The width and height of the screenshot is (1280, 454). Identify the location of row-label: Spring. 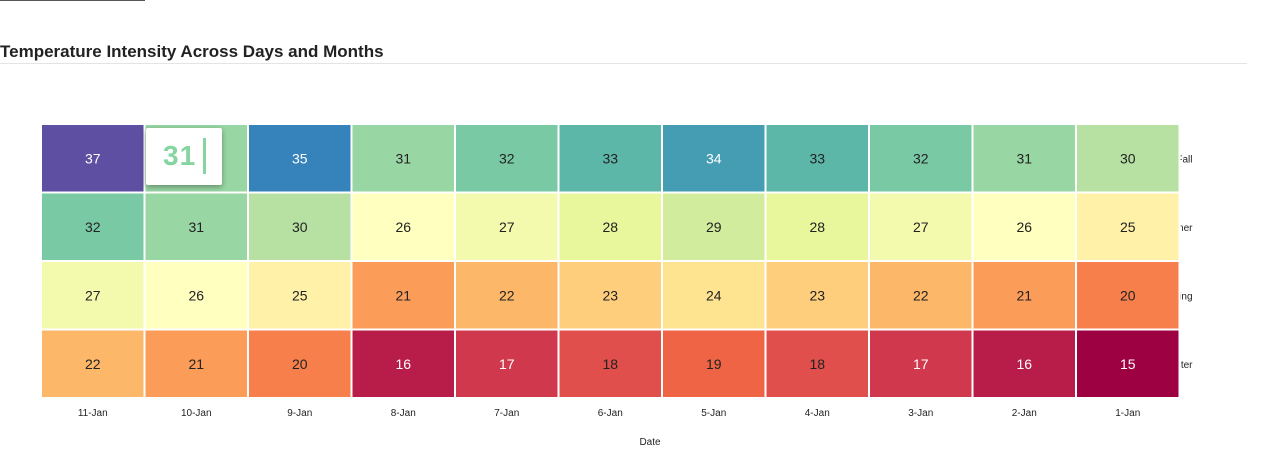
(1178, 296).